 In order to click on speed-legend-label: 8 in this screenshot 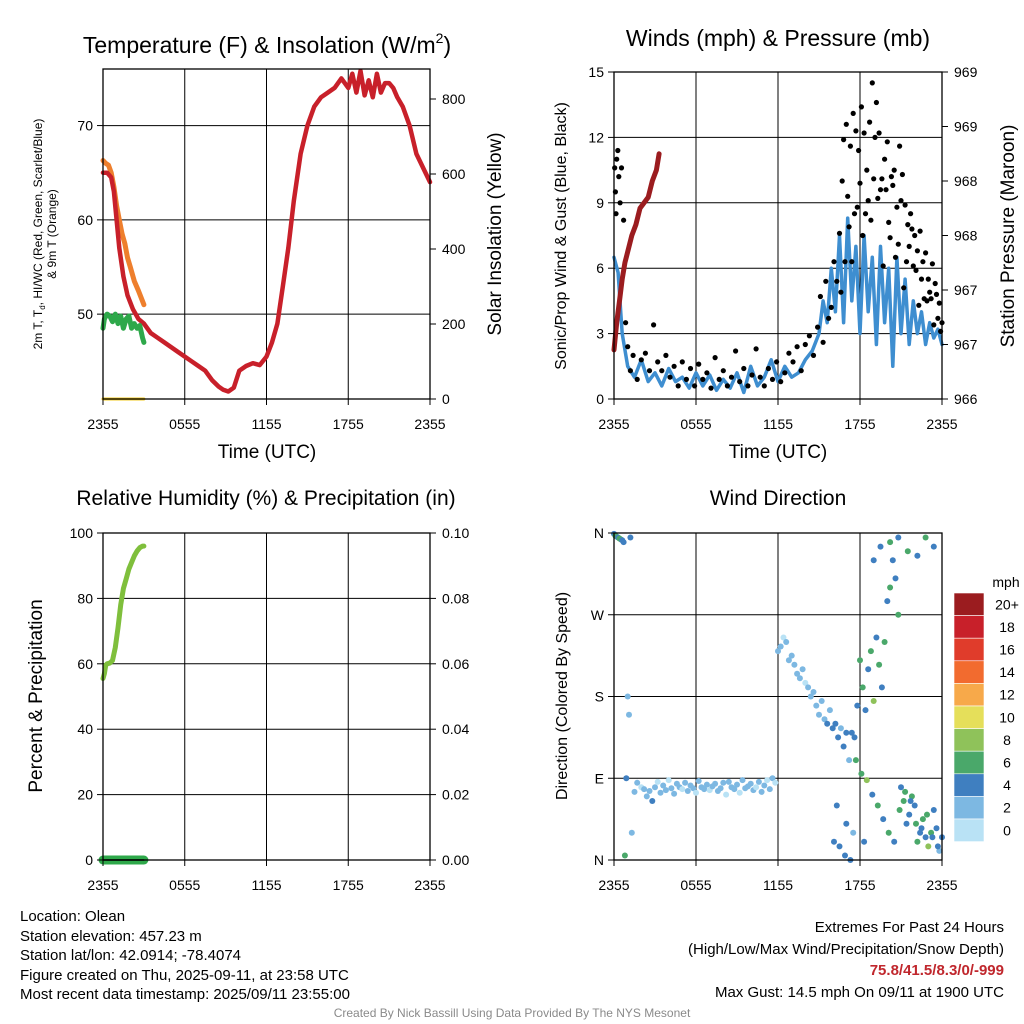, I will do `click(1007, 740)`.